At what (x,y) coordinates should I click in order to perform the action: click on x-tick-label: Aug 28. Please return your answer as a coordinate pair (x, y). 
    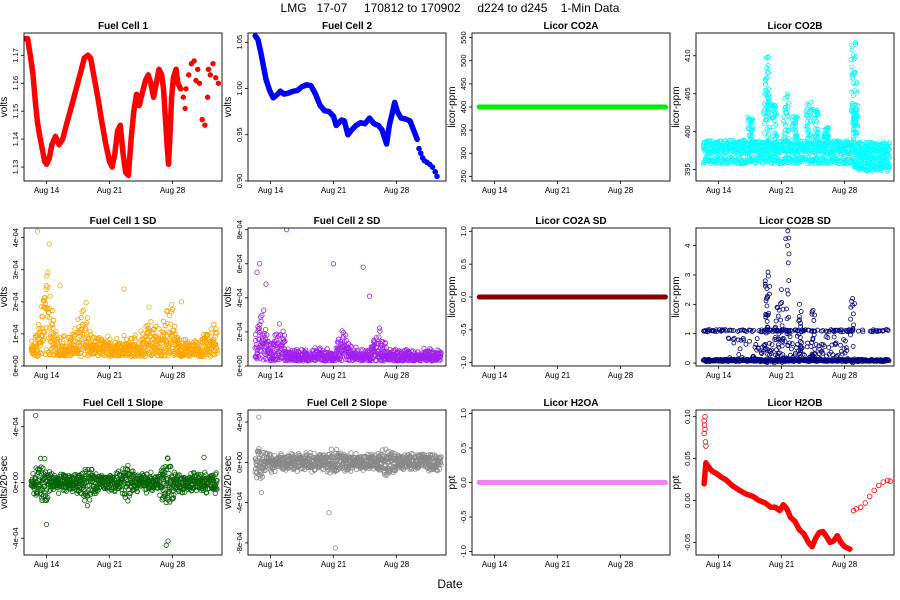
    Looking at the image, I should click on (621, 190).